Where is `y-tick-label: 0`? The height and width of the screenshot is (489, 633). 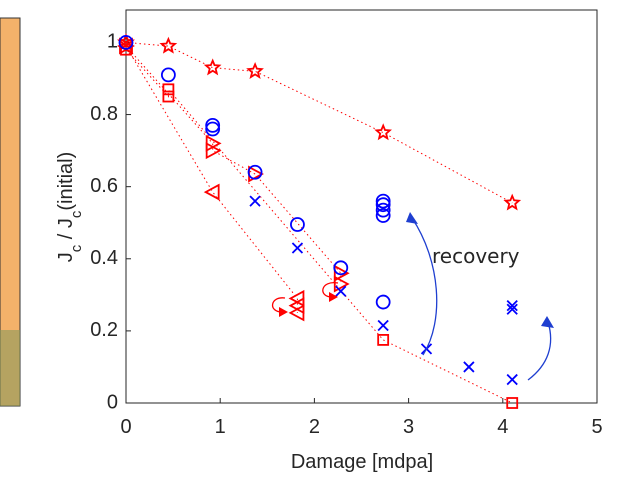 y-tick-label: 0 is located at coordinates (112, 402).